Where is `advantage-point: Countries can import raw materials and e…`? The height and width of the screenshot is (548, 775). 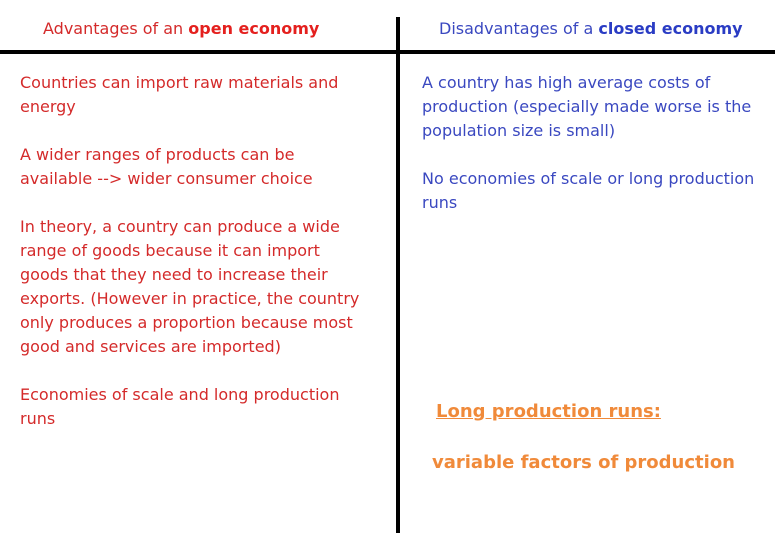
advantage-point: Countries can import raw materials and e… is located at coordinates (179, 94).